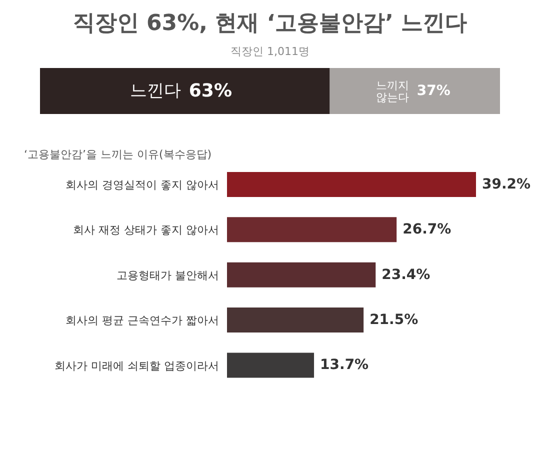 The width and height of the screenshot is (540, 457). I want to click on text: ‘고용불안감’을 느끼는 이유(복수응답), so click(118, 154).